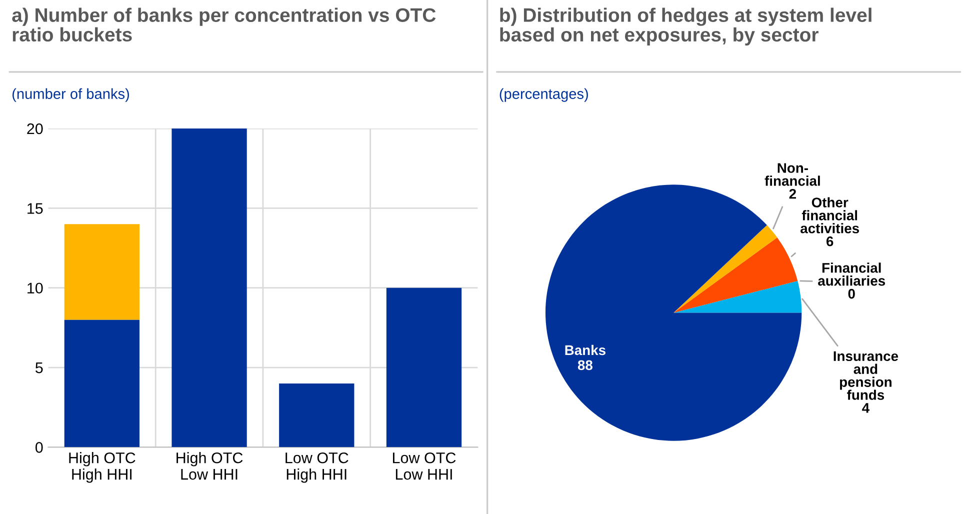 This screenshot has height=514, width=965. Describe the element at coordinates (317, 467) in the screenshot. I see `x-tick-label: Low OTC High HHI` at that location.